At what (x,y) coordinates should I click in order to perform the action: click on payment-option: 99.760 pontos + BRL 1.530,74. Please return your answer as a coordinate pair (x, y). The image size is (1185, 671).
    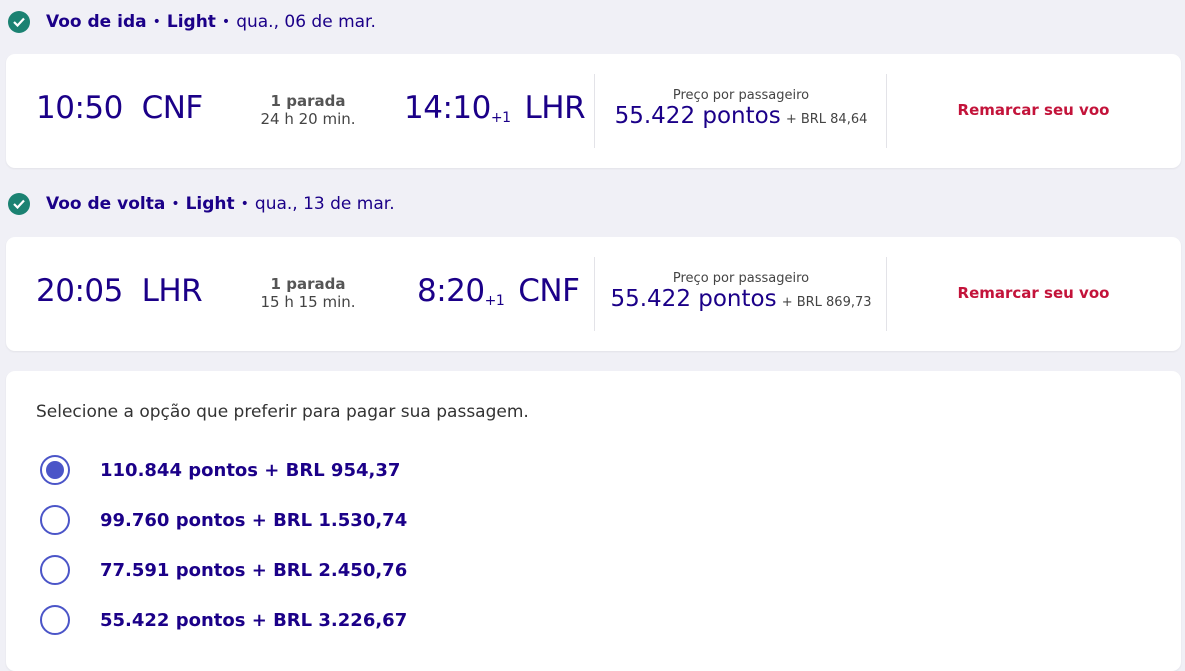
    Looking at the image, I should click on (223, 520).